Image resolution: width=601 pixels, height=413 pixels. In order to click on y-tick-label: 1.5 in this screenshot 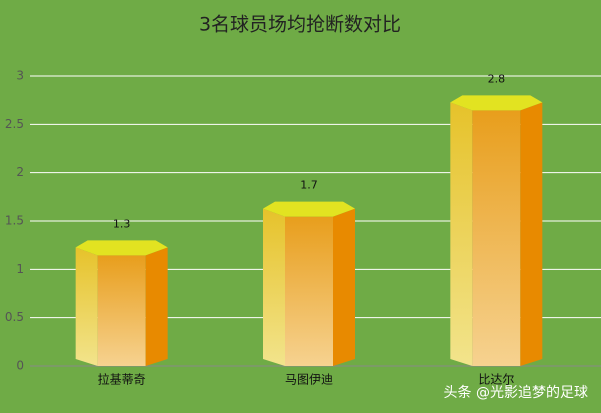, I will do `click(14, 221)`.